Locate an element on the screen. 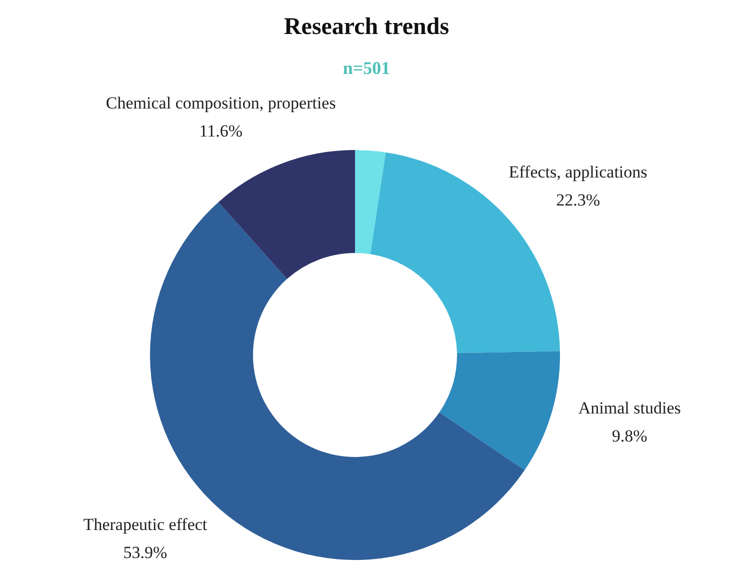 The image size is (733, 572). data-label: 22.3% is located at coordinates (578, 200).